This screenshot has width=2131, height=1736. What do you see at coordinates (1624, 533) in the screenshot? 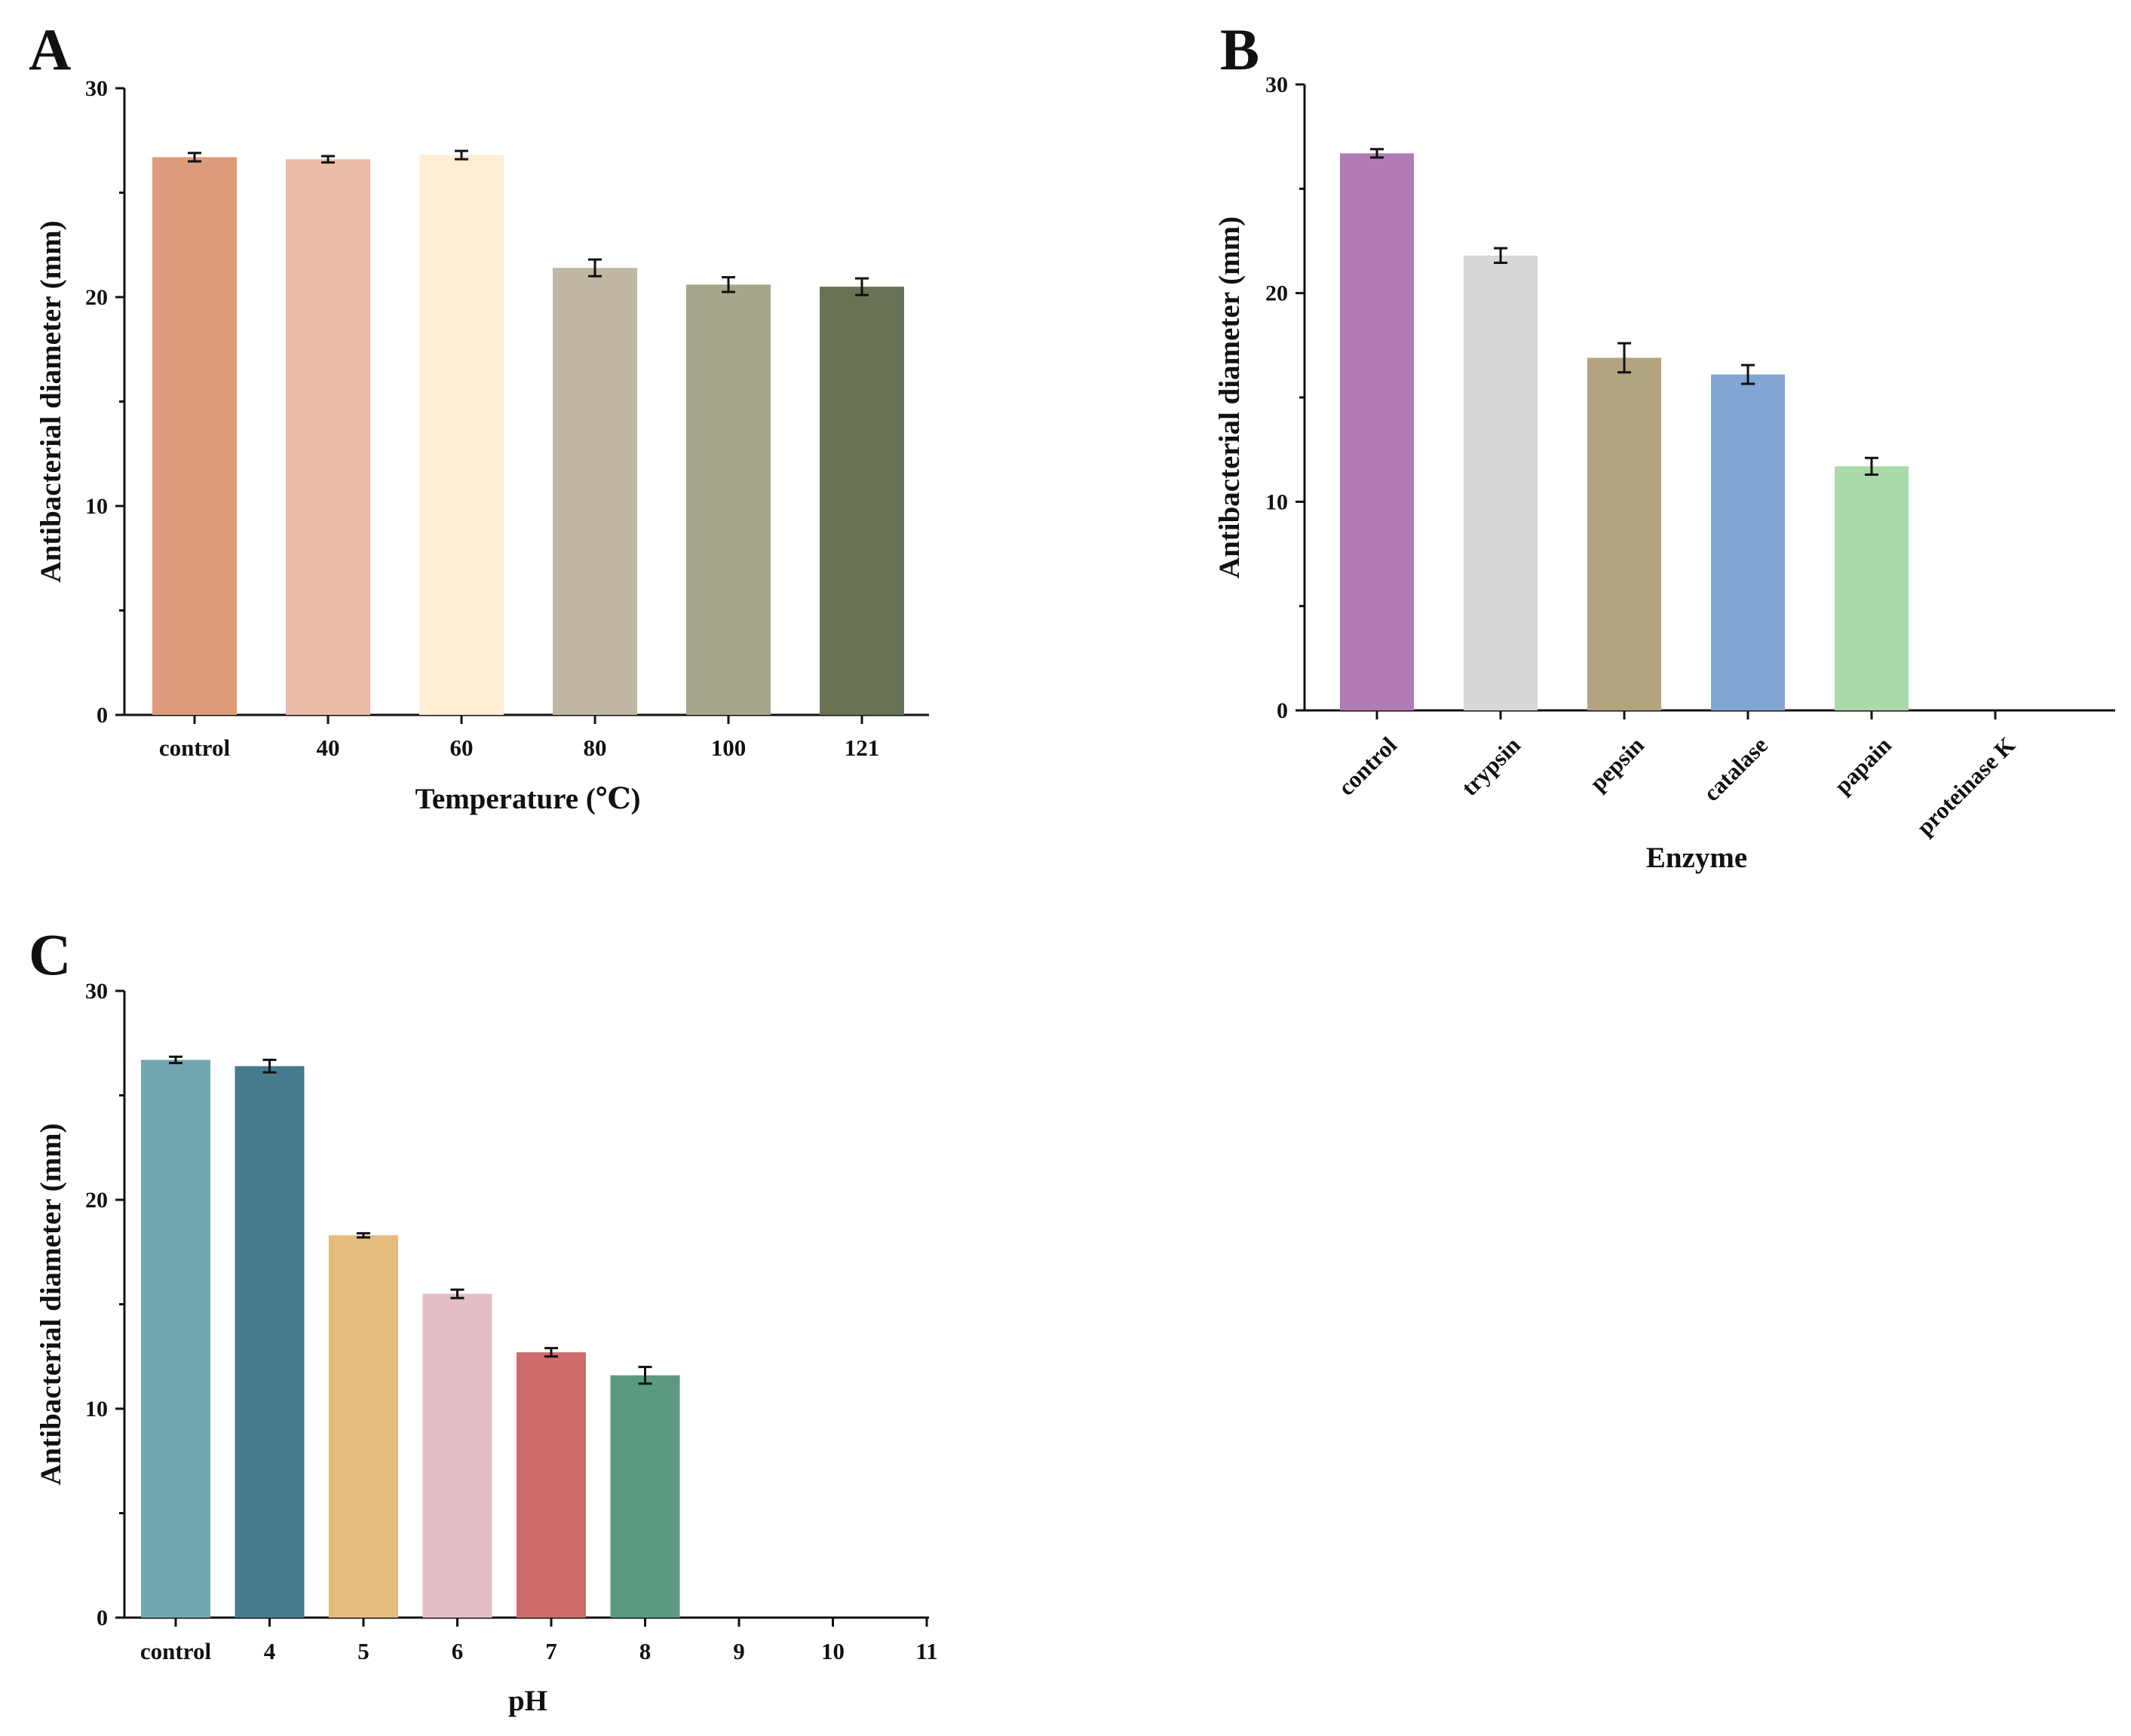
I see `bar-pepsin` at bounding box center [1624, 533].